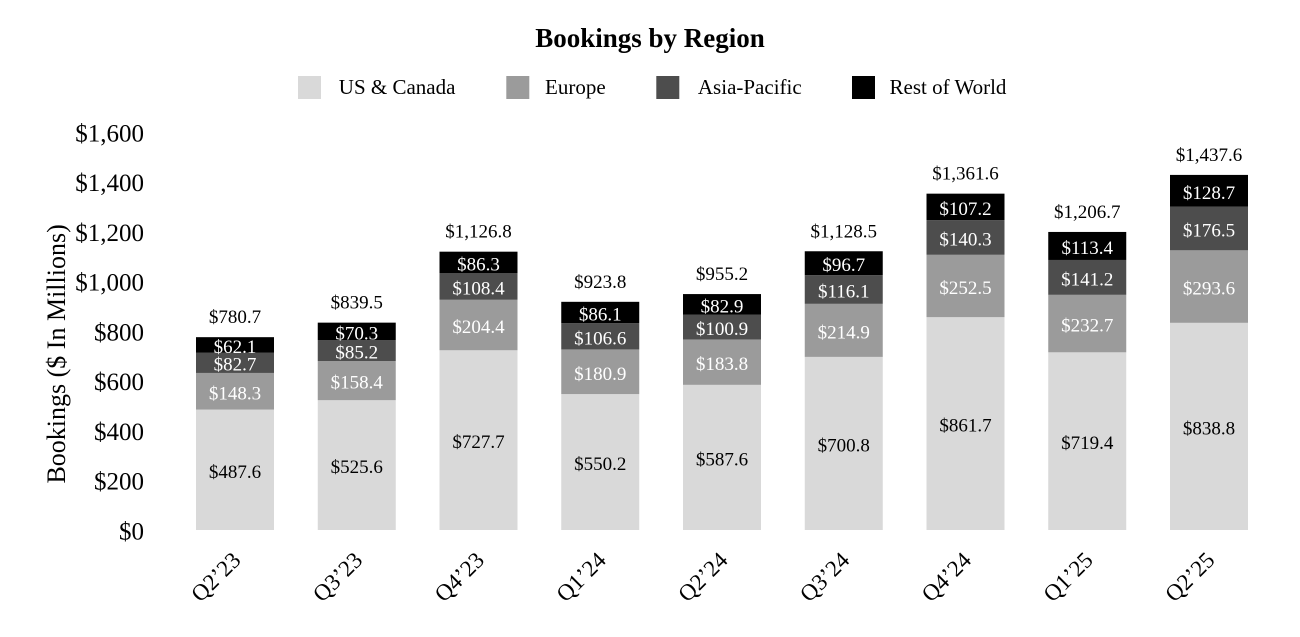 The width and height of the screenshot is (1300, 637). What do you see at coordinates (478, 232) in the screenshot?
I see `svg-text: $1,126.8` at bounding box center [478, 232].